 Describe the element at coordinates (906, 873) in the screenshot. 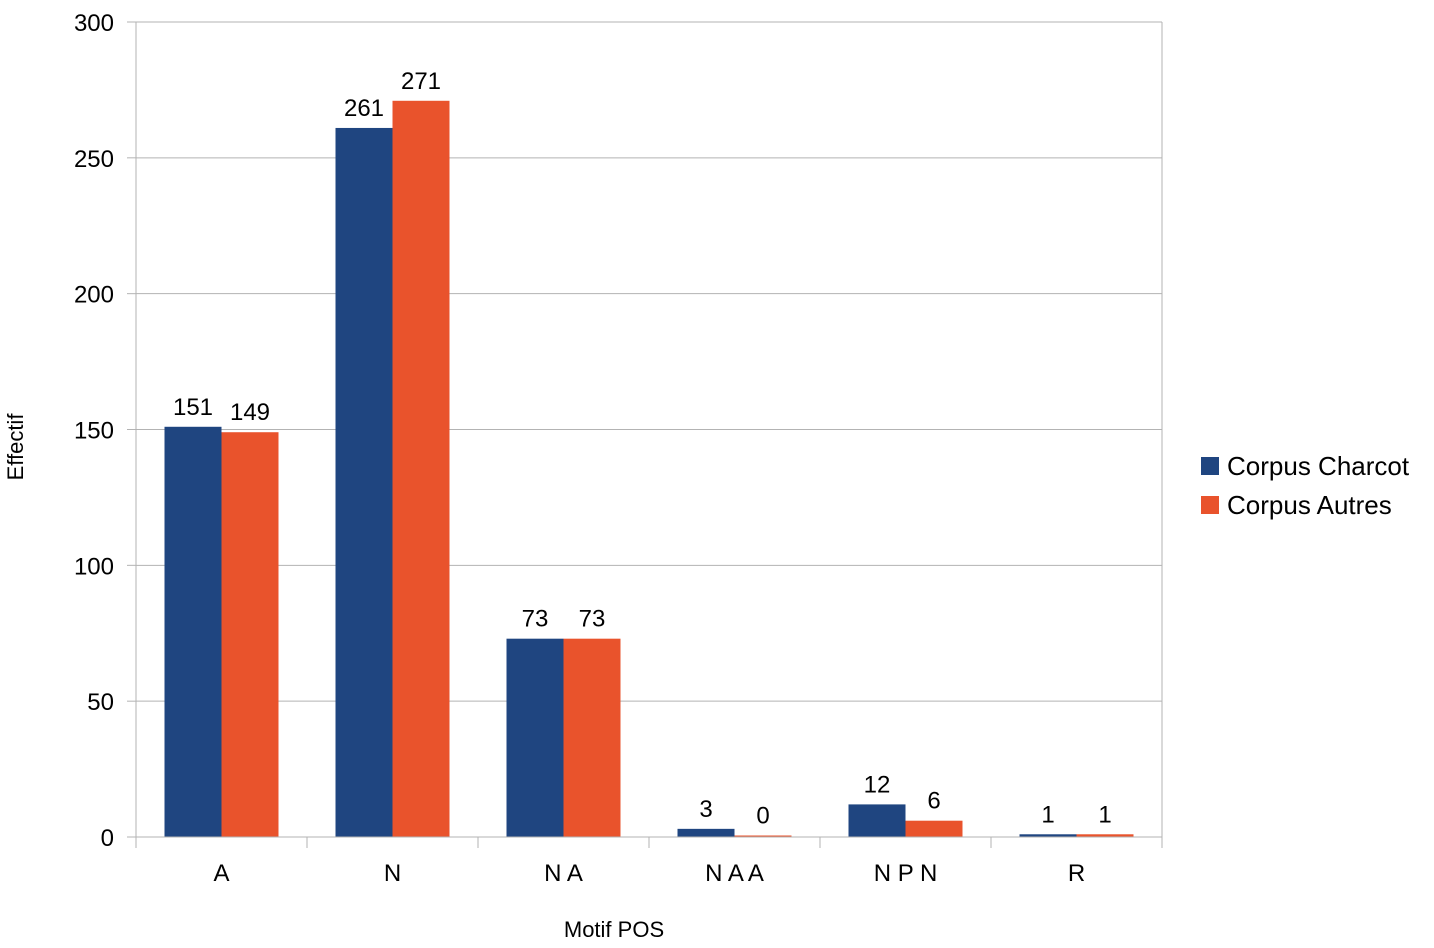

I see `x-tick-label: N P N` at that location.